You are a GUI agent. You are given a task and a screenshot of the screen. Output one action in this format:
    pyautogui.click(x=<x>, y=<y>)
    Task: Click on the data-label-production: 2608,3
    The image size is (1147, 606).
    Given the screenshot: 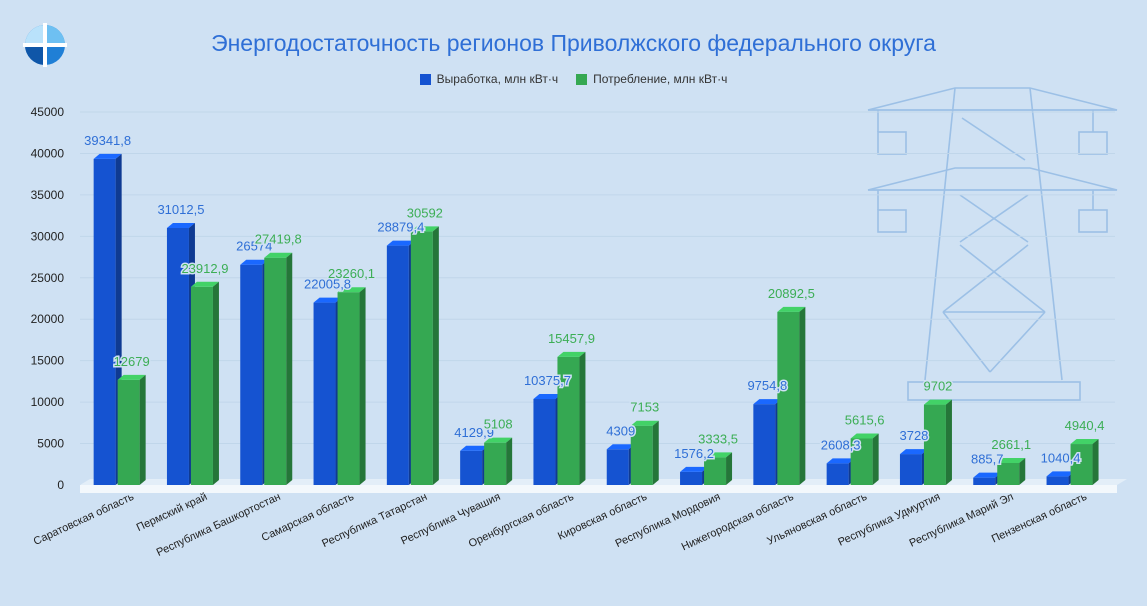 What is the action you would take?
    pyautogui.click(x=841, y=444)
    